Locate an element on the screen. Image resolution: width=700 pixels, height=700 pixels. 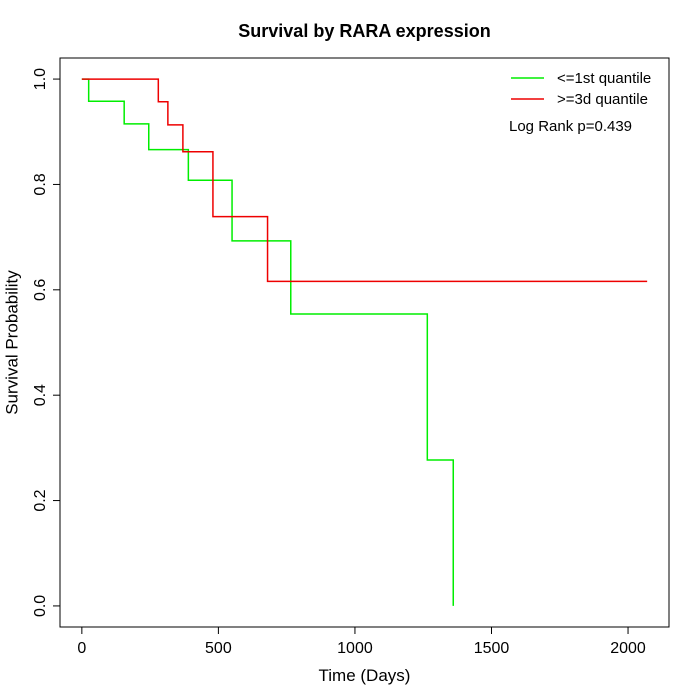
chart-title: Survival by RARA expression is located at coordinates (364, 31).